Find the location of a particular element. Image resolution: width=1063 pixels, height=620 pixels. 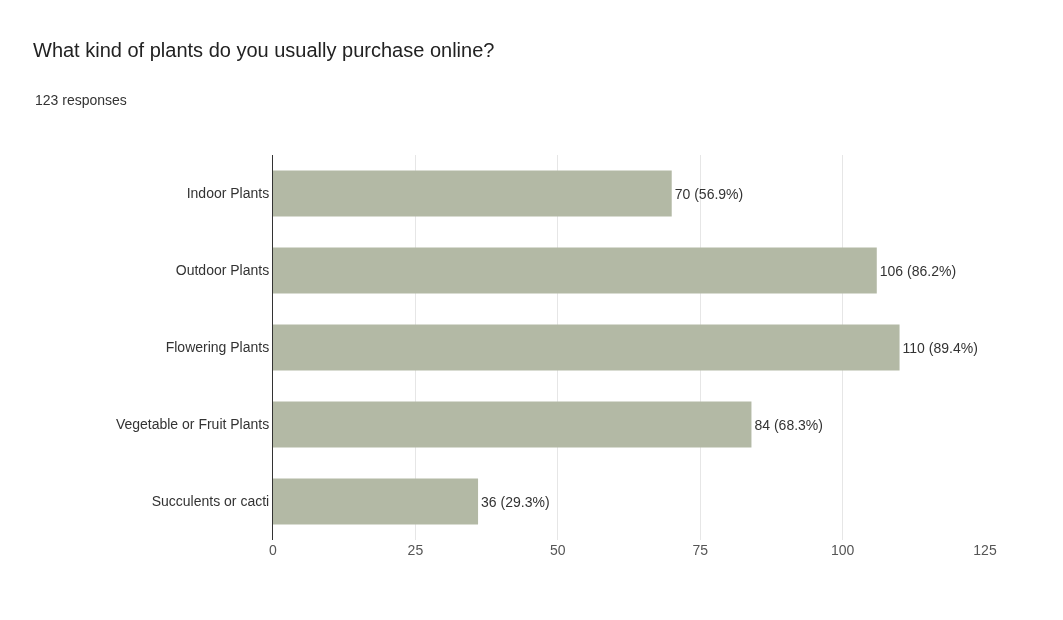

y-tick-label: Indoor Plants is located at coordinates (228, 193).